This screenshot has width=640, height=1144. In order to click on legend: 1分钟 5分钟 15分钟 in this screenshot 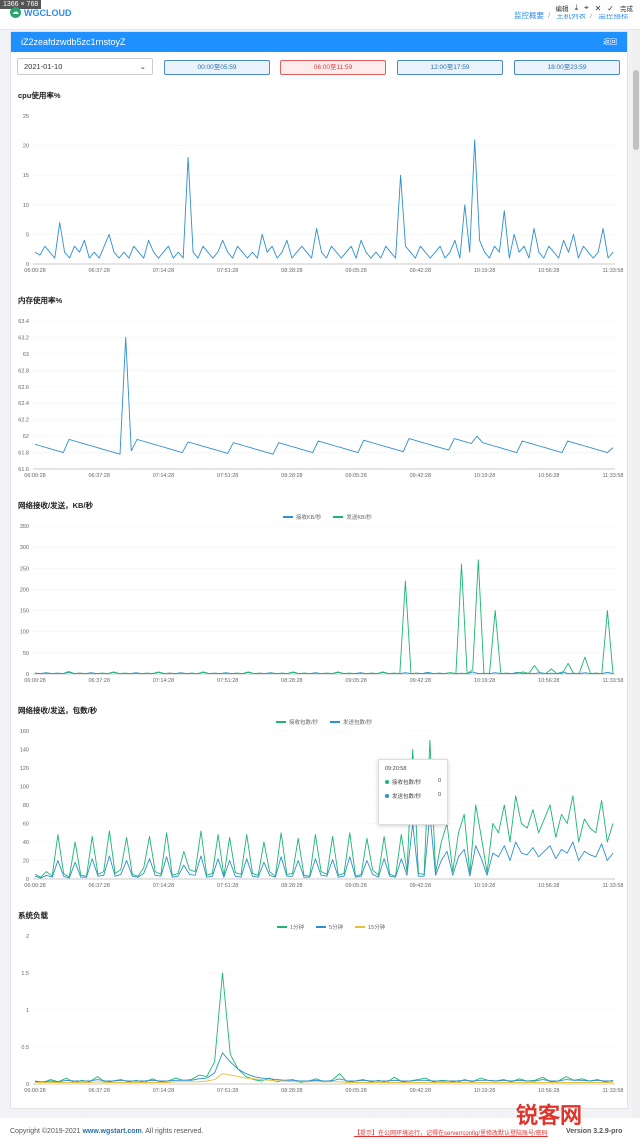, I will do `click(331, 927)`.